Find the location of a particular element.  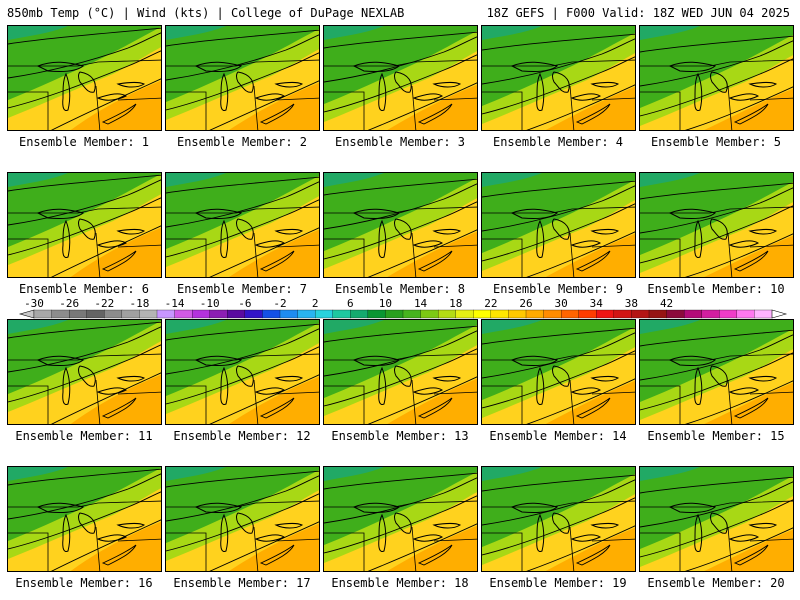

colorbar-label: 34 is located at coordinates (597, 303).